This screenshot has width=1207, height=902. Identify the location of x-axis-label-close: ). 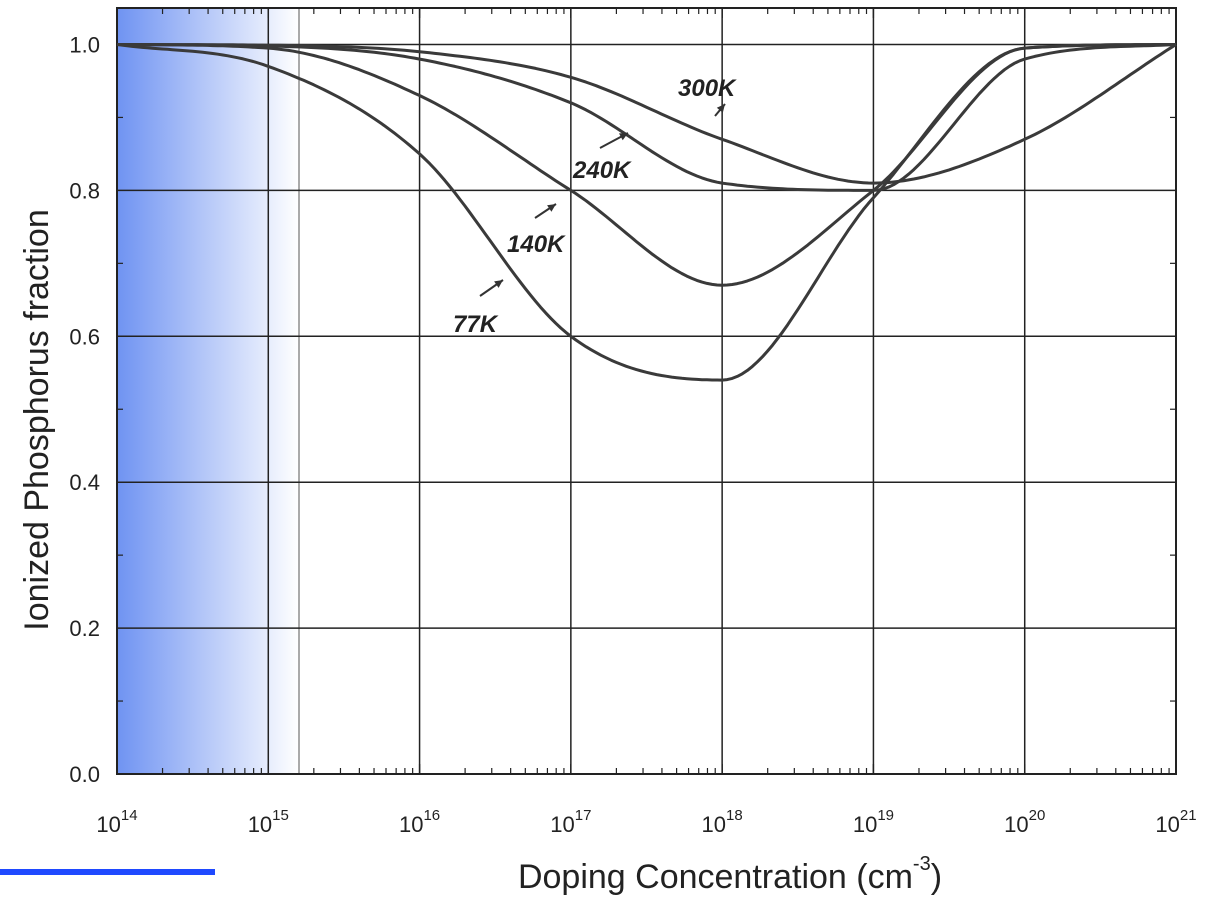
(936, 877).